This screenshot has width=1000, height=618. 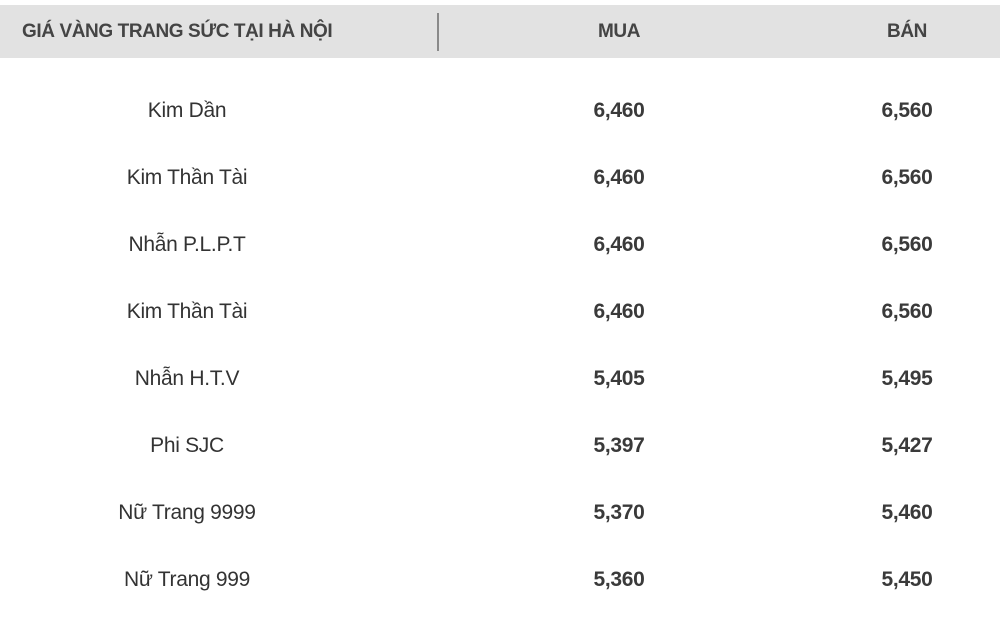 I want to click on table-header: GIÁ VÀNG TRANG SỨC TẠI HÀ NỘI MUA BÁN, so click(x=500, y=31).